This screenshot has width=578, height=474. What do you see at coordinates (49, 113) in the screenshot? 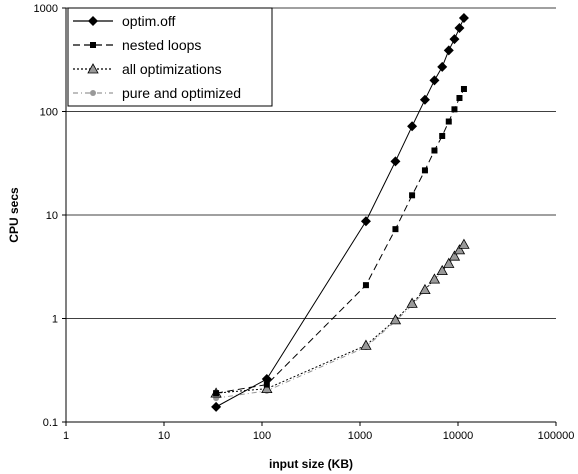
I see `y-tick-label: 100` at bounding box center [49, 113].